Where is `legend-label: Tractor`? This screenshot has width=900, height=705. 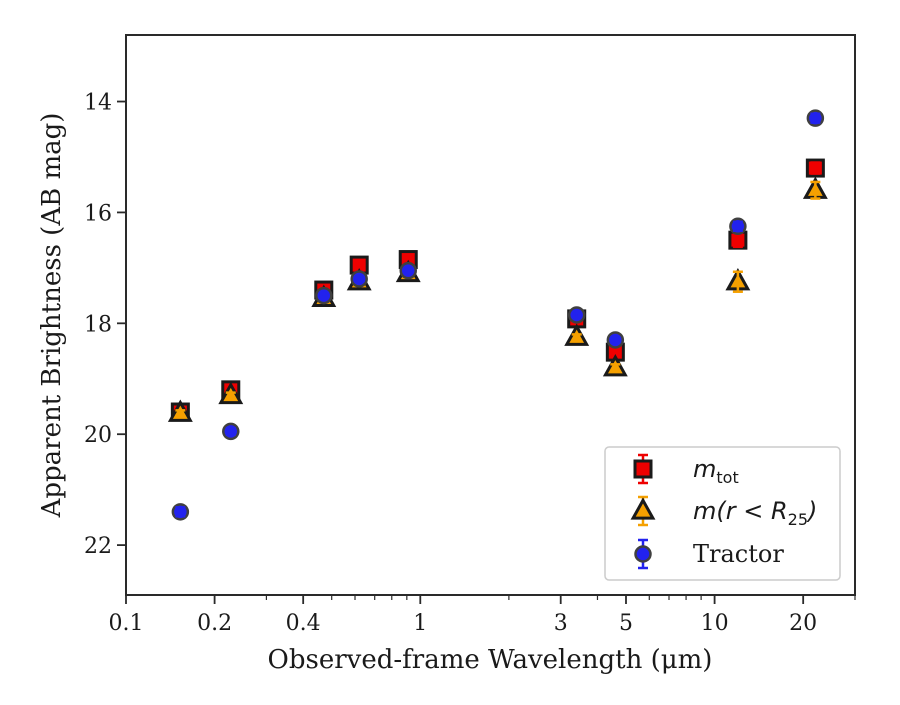
legend-label: Tractor is located at coordinates (738, 554).